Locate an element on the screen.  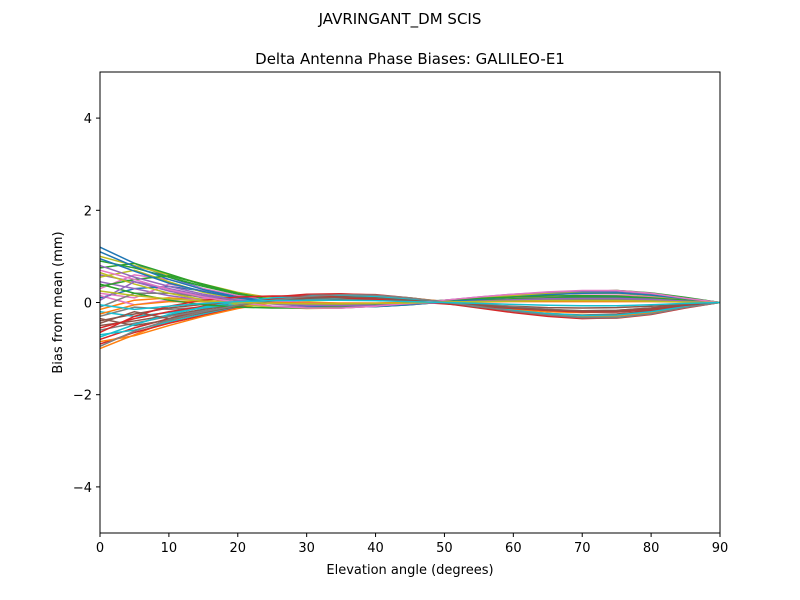
x-tick-label: 20 is located at coordinates (238, 548).